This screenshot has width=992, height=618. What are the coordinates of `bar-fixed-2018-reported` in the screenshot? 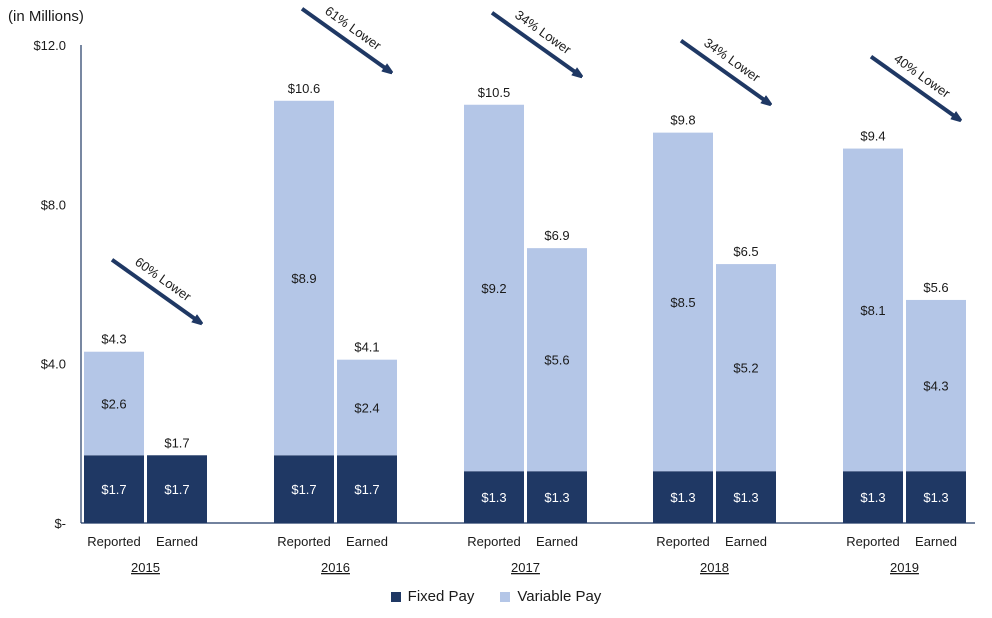 It's located at (683, 497).